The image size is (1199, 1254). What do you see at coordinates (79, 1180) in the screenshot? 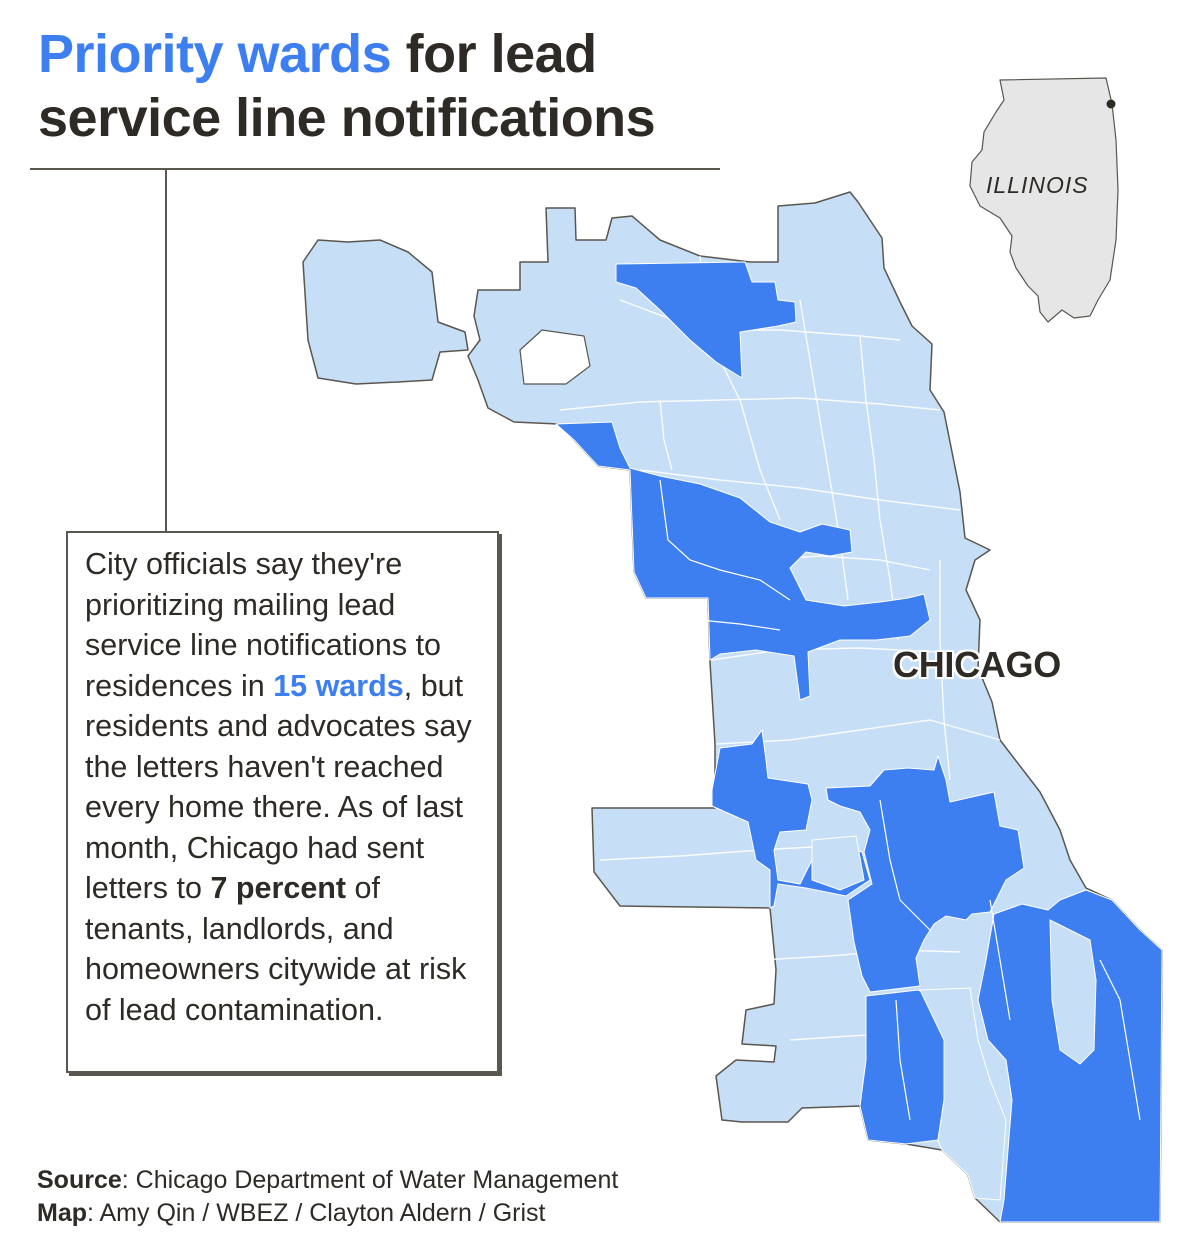
I see `source-label: Source` at bounding box center [79, 1180].